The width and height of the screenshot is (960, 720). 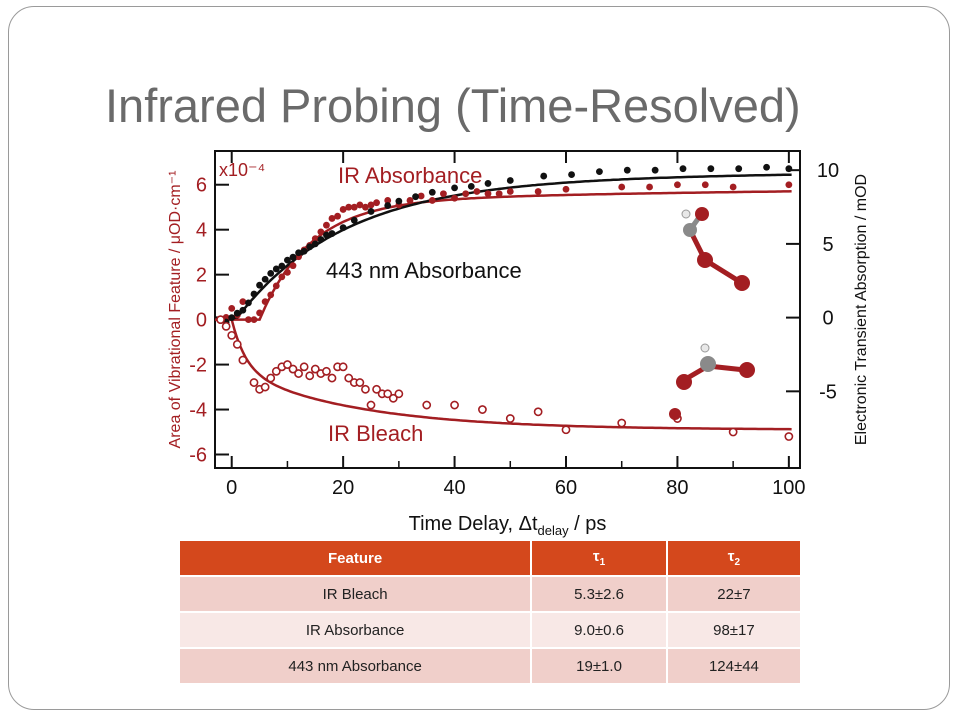 I want to click on carbon-atom, so click(x=708, y=364).